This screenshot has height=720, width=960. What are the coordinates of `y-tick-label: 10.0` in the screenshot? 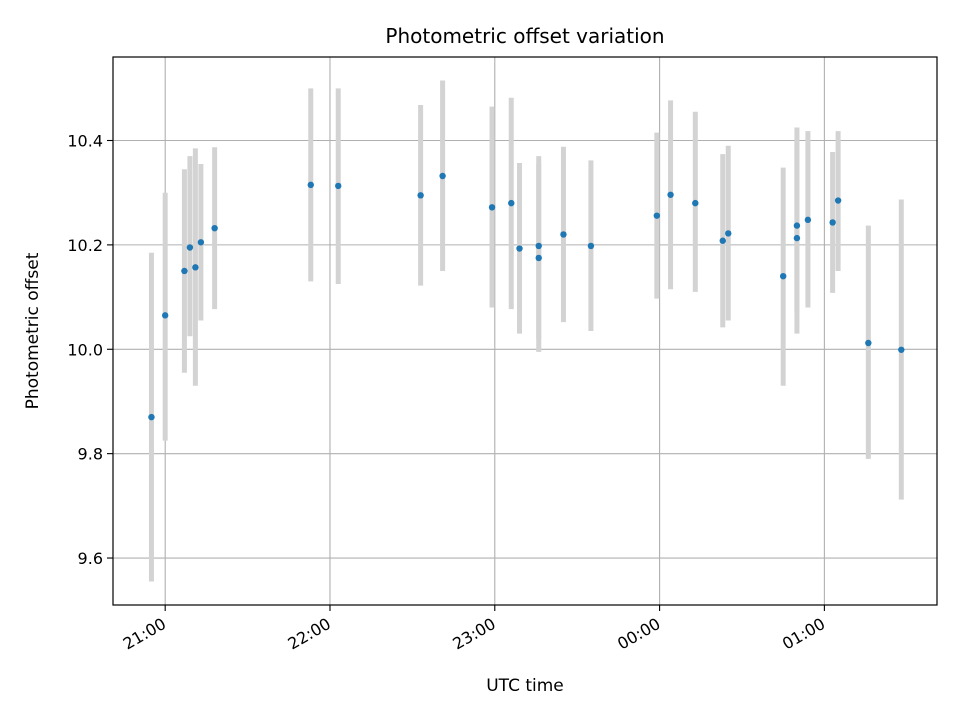 It's located at (85, 349).